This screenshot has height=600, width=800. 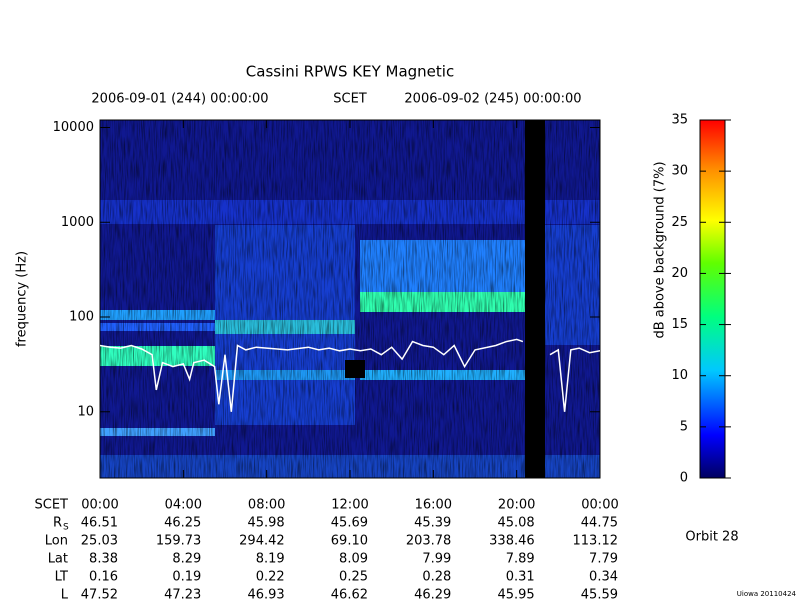 What do you see at coordinates (186, 559) in the screenshot?
I see `ephemeris-value: 8.29` at bounding box center [186, 559].